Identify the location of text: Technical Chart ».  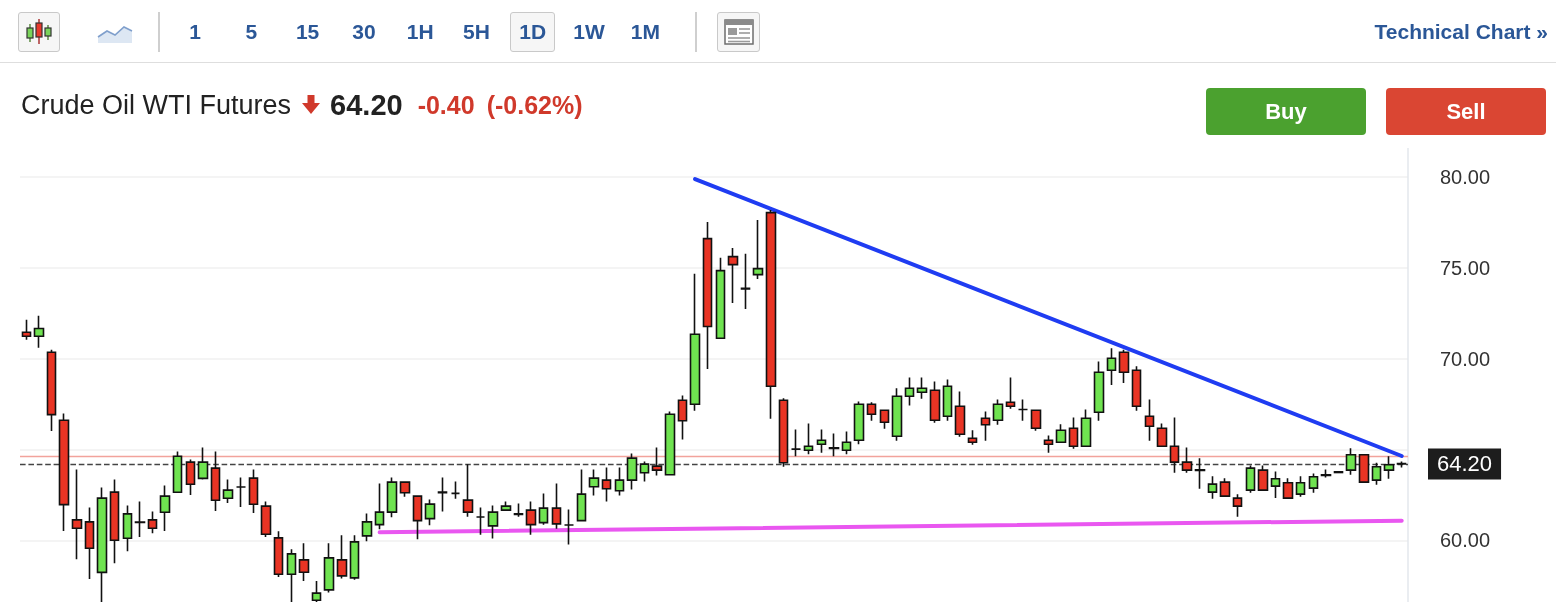
(1461, 32).